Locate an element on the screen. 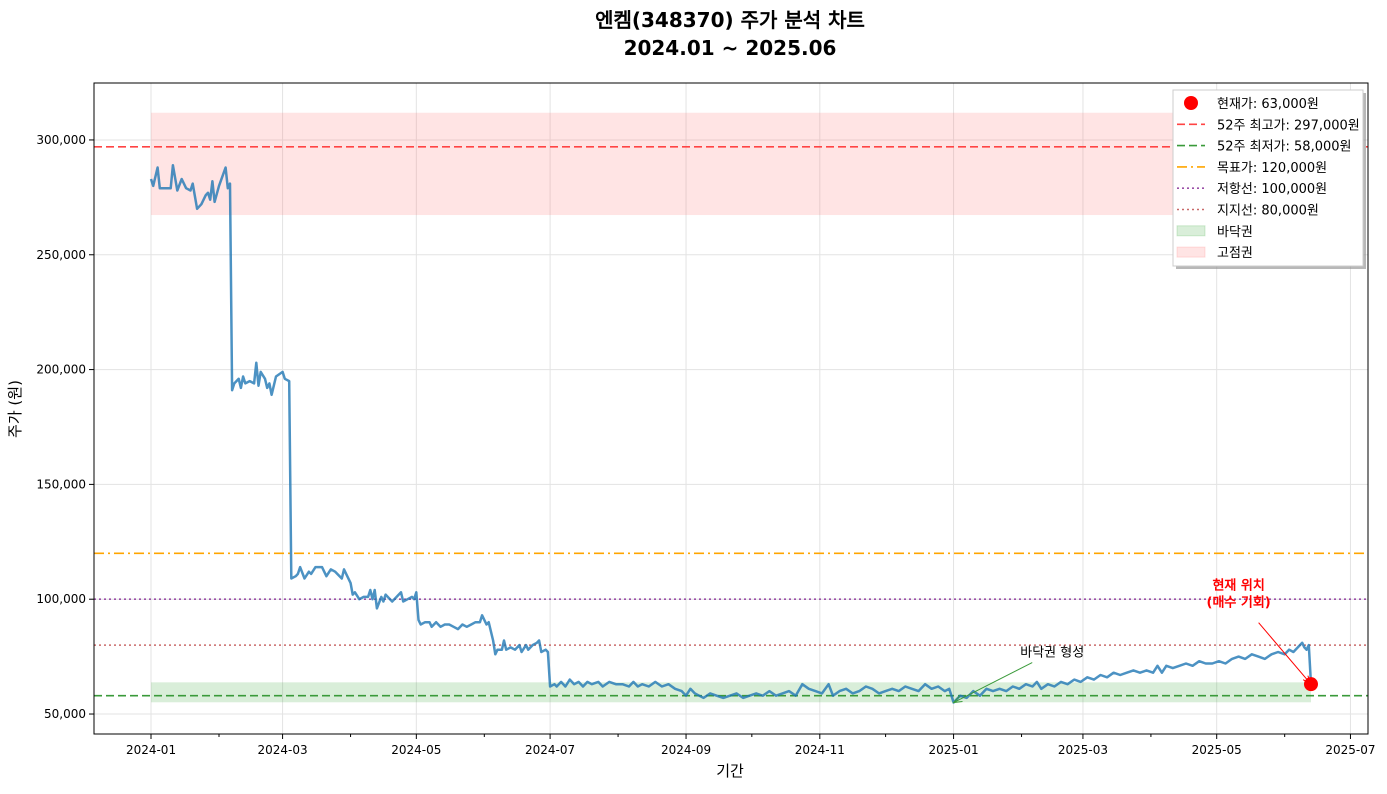 Image resolution: width=1387 pixels, height=794 pixels. annotation-text: 현재 위치 is located at coordinates (1238, 586).